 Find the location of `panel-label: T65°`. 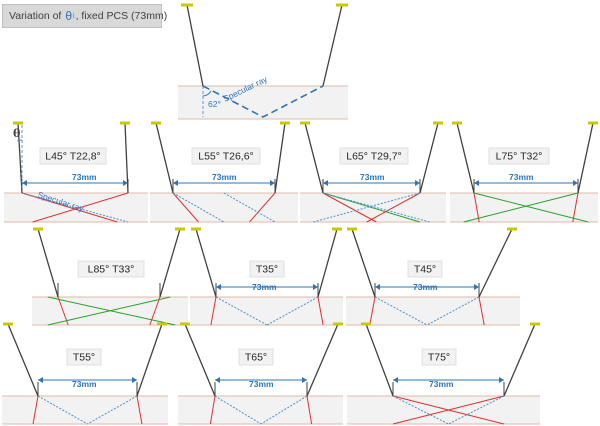

panel-label: T65° is located at coordinates (256, 358).